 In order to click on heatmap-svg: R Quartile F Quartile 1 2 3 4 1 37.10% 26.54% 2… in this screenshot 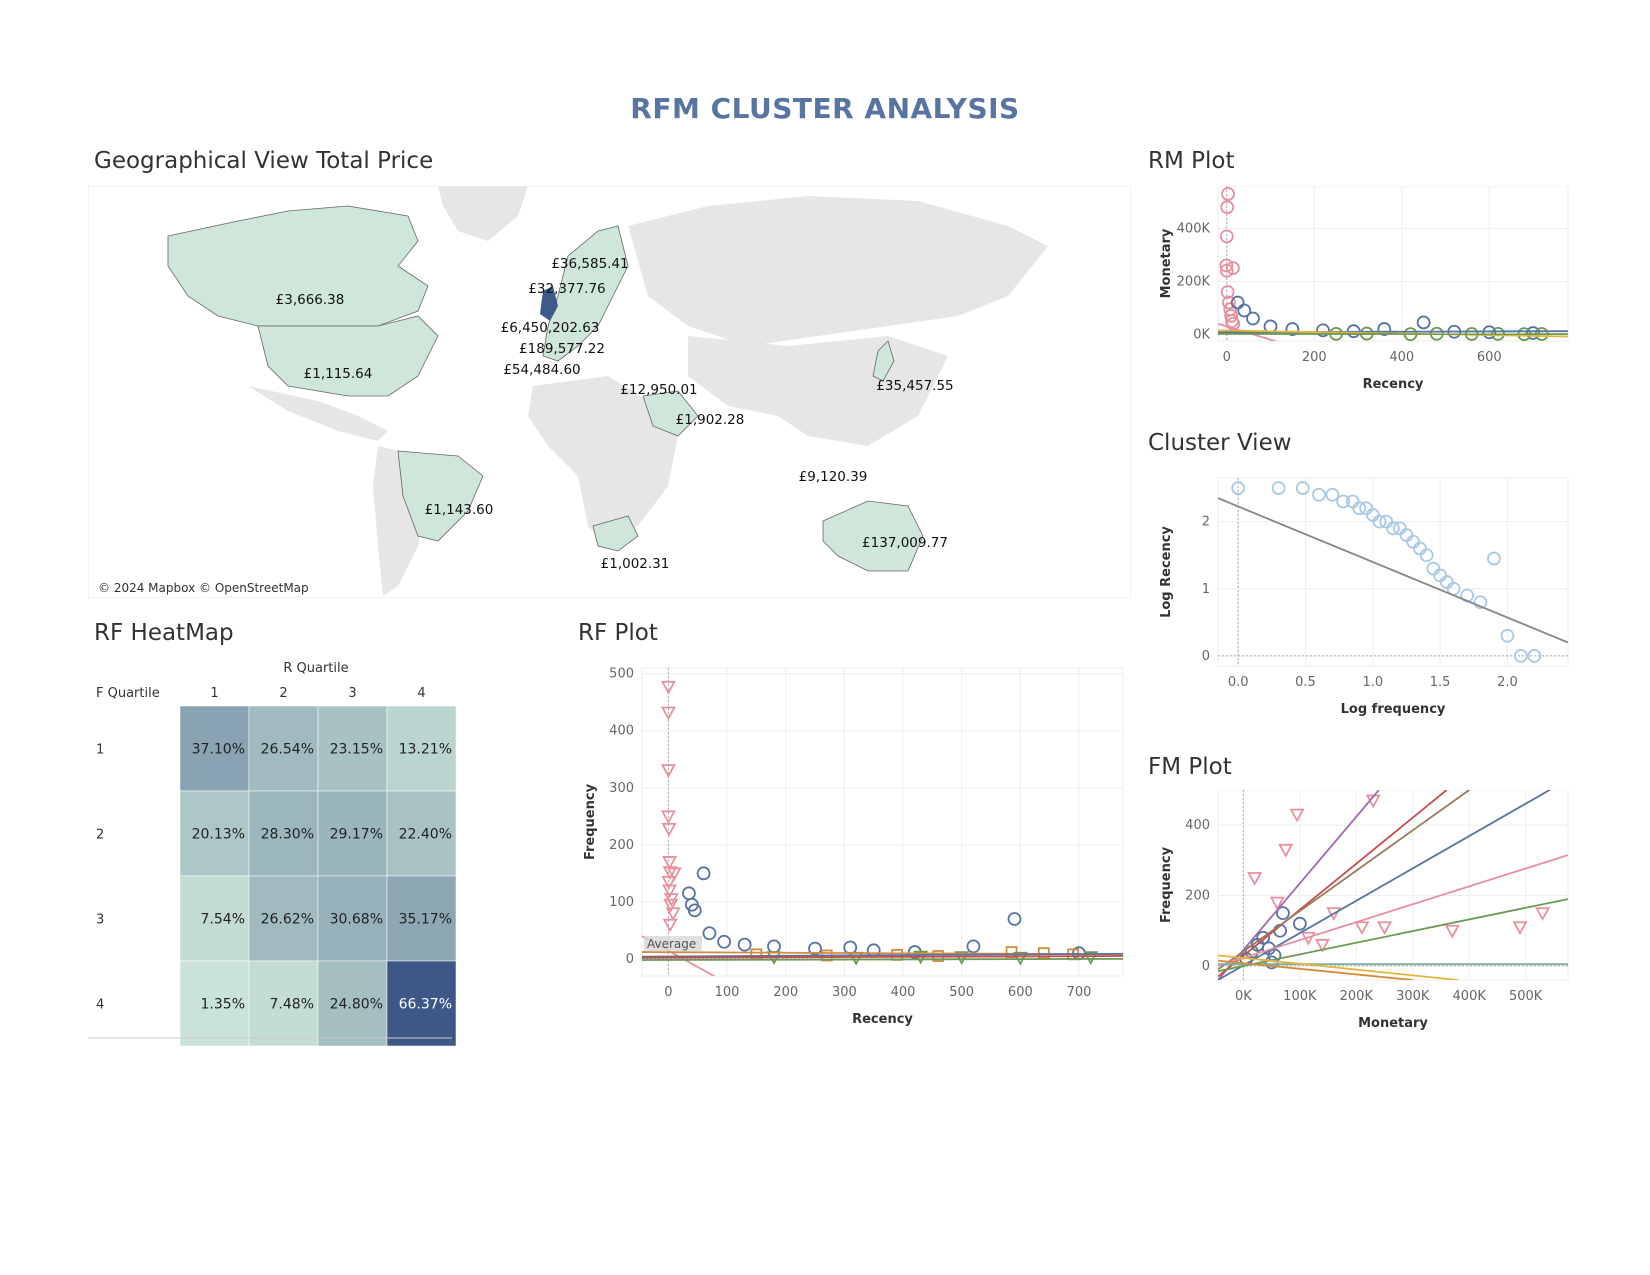, I will do `click(278, 851)`.